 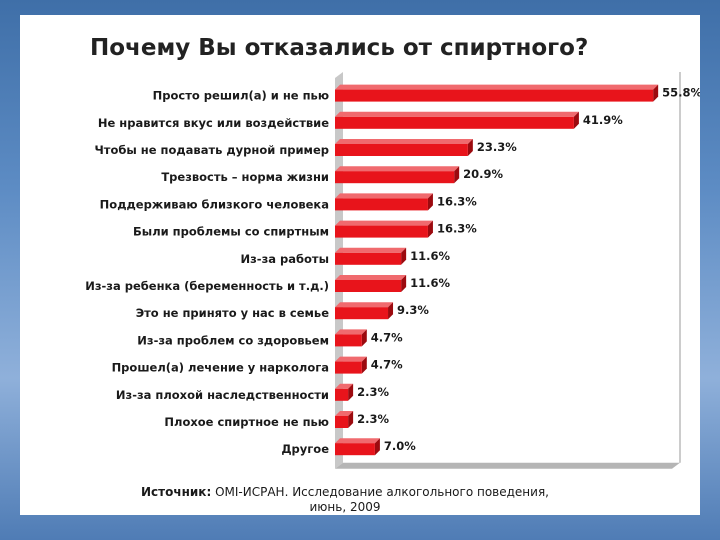 I want to click on axis-wall, so click(x=339, y=270).